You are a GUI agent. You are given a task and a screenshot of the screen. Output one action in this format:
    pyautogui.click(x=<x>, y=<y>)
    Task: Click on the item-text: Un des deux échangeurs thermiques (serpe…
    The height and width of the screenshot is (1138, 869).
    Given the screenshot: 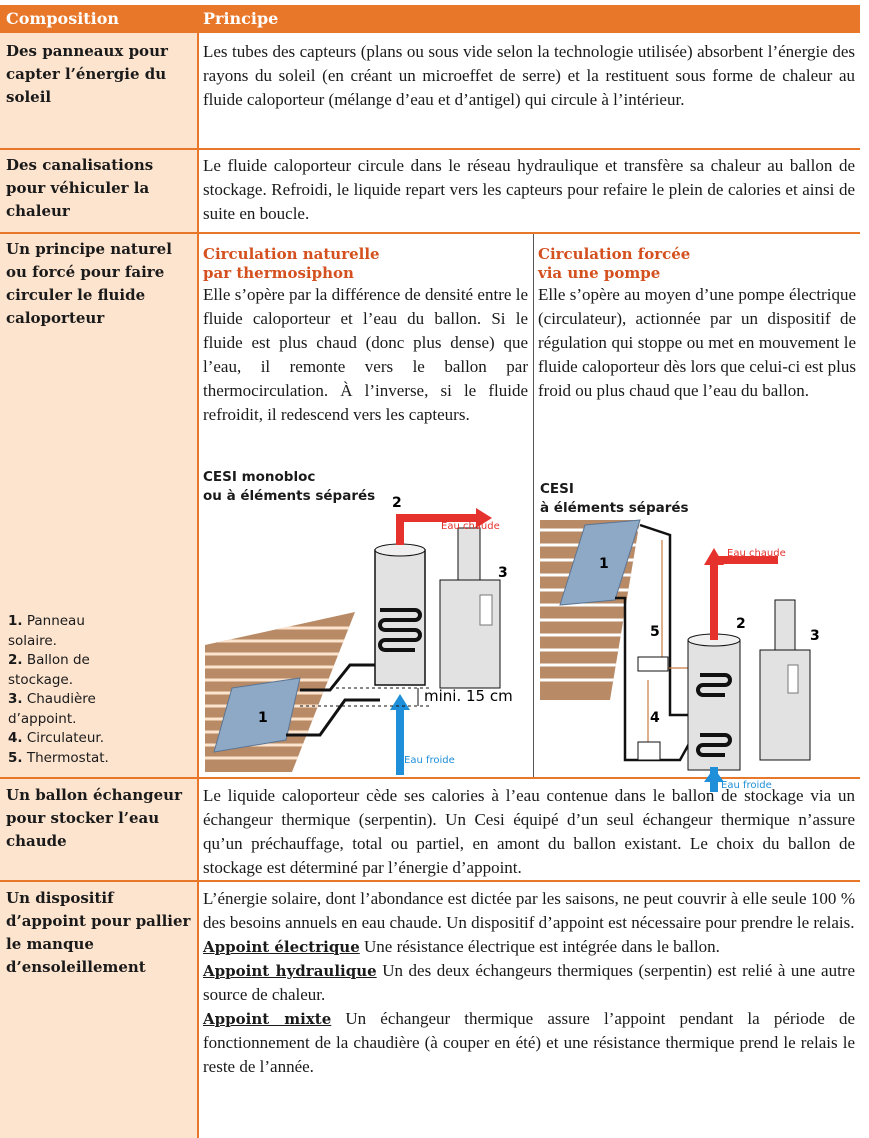 What is the action you would take?
    pyautogui.click(x=529, y=982)
    